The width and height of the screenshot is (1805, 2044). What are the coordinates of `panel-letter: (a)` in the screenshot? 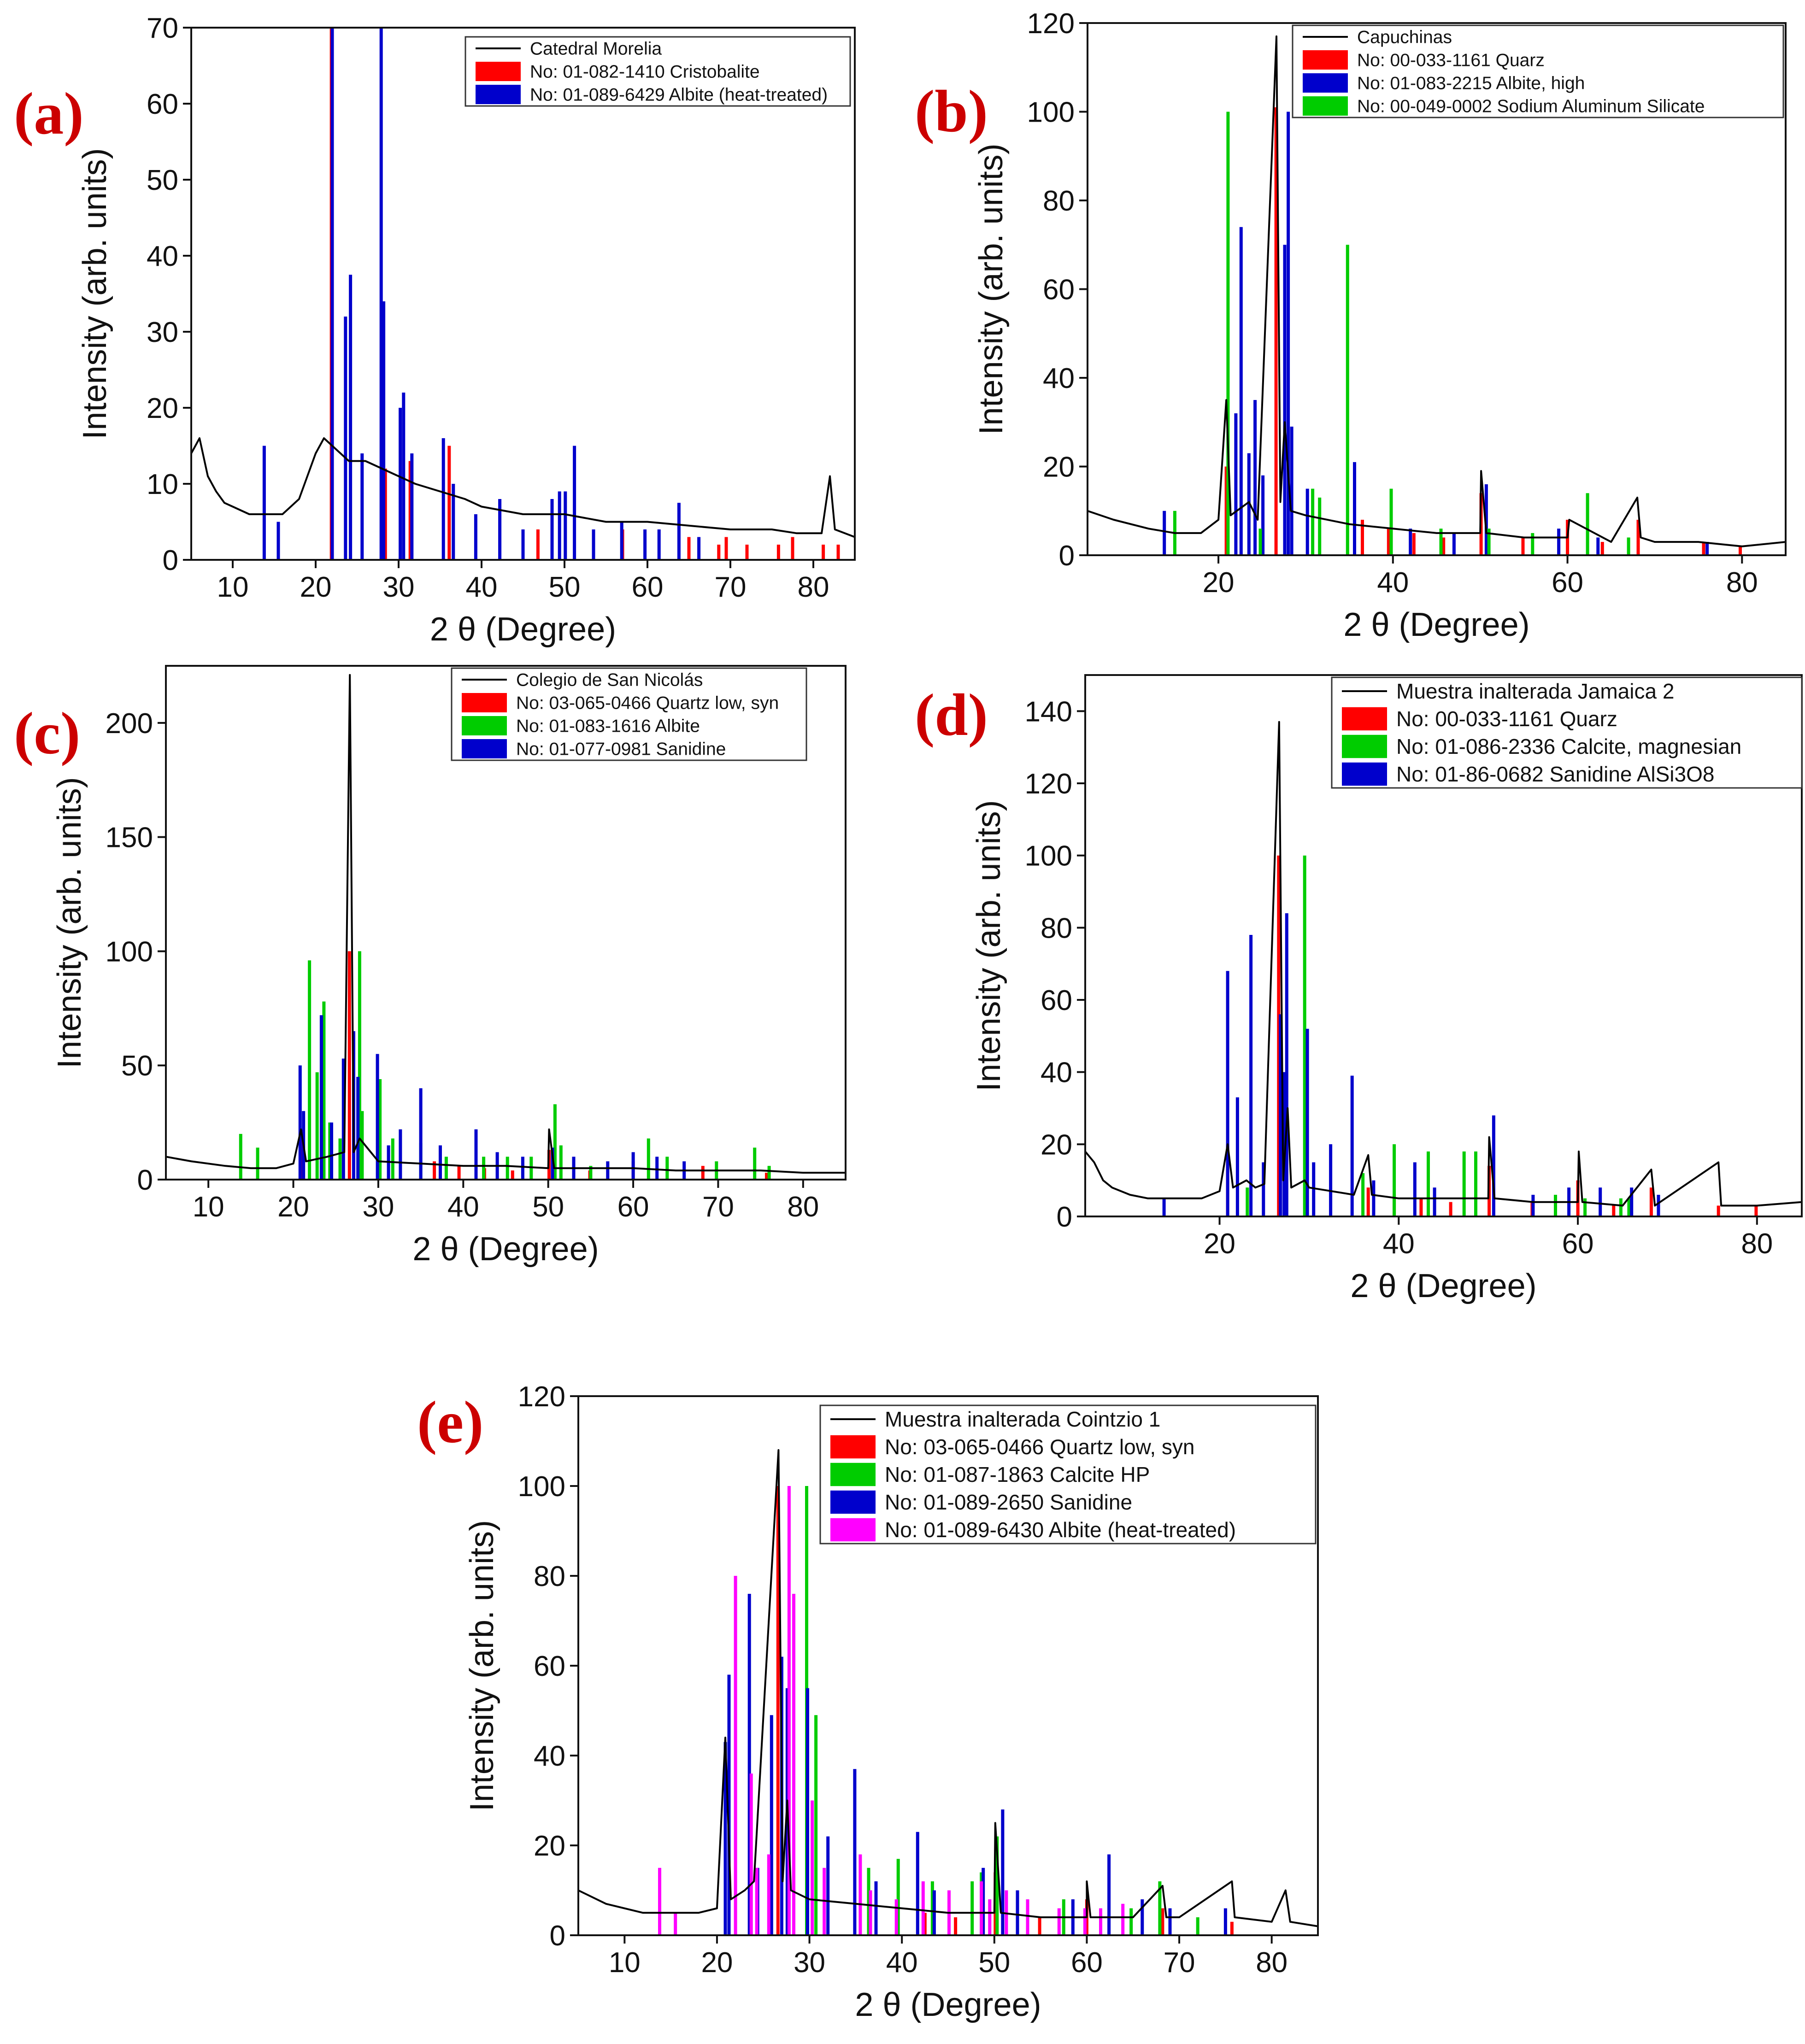 It's located at (49, 114).